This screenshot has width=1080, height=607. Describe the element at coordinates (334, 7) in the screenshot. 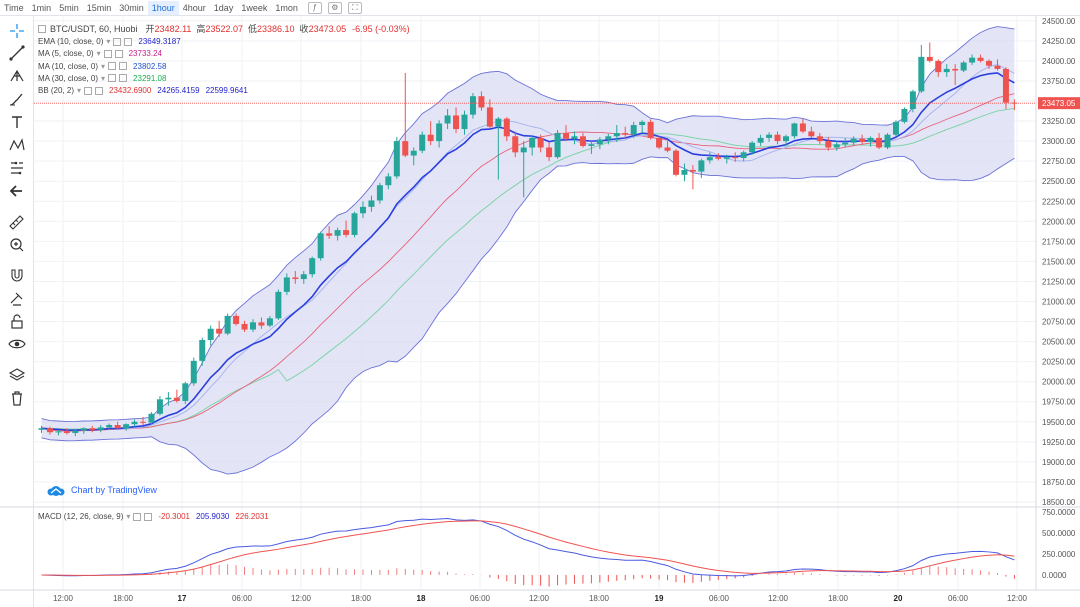

I see `settings-icon: ⚙` at that location.